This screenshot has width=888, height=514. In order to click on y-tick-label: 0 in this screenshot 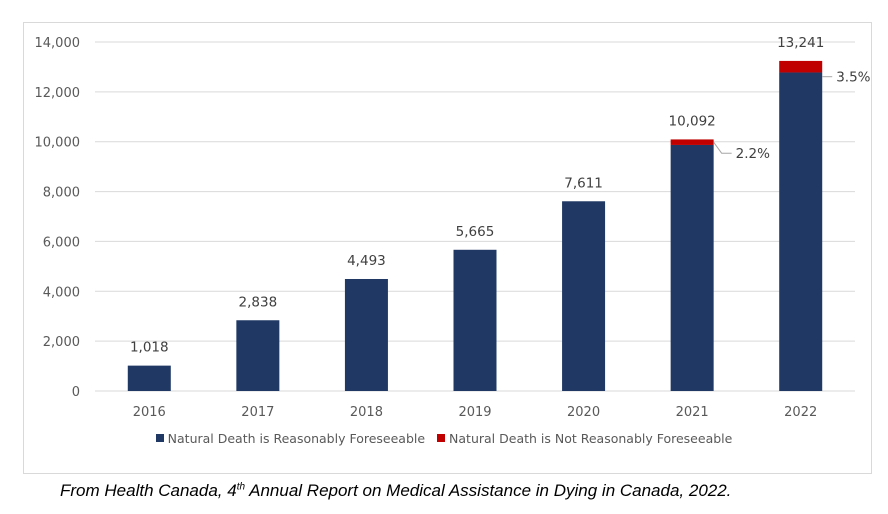, I will do `click(76, 392)`.